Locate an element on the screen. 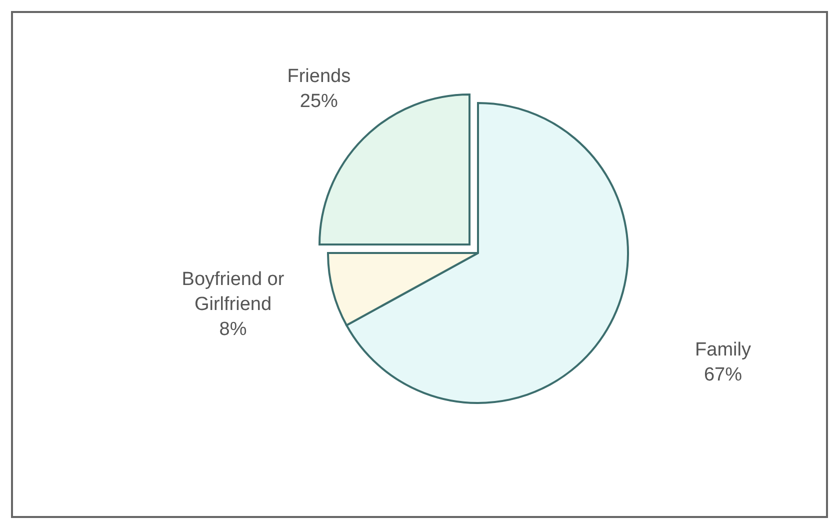 This screenshot has height=529, width=839. data-label: 67% is located at coordinates (723, 375).